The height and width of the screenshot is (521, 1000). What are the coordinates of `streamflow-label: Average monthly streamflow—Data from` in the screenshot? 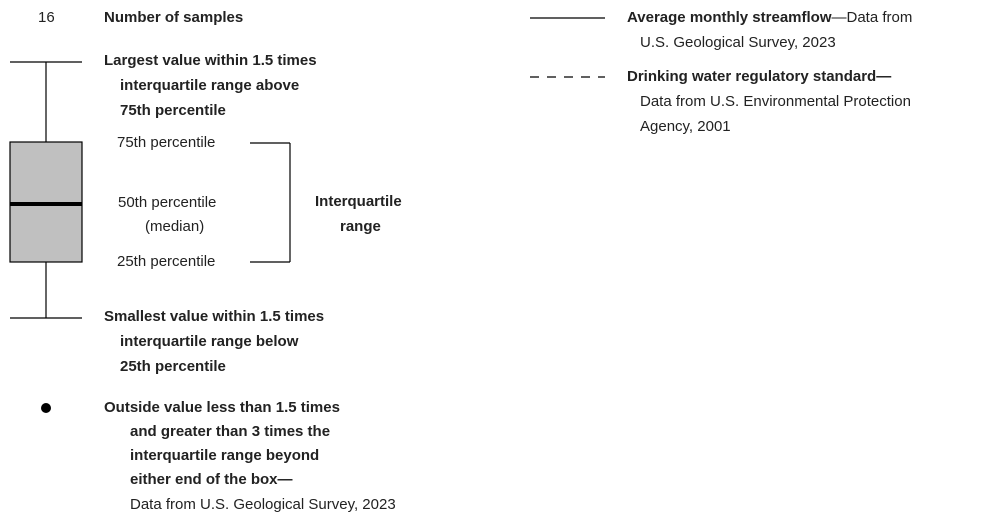 It's located at (769, 17).